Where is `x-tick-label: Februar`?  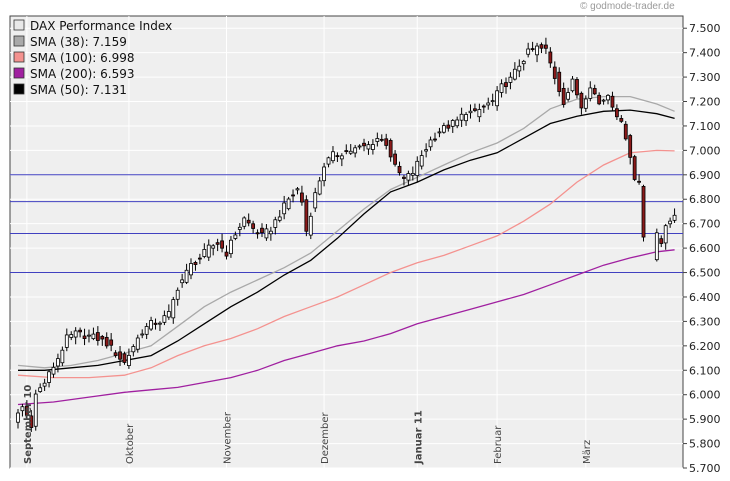 x-tick-label: Februar is located at coordinates (498, 444).